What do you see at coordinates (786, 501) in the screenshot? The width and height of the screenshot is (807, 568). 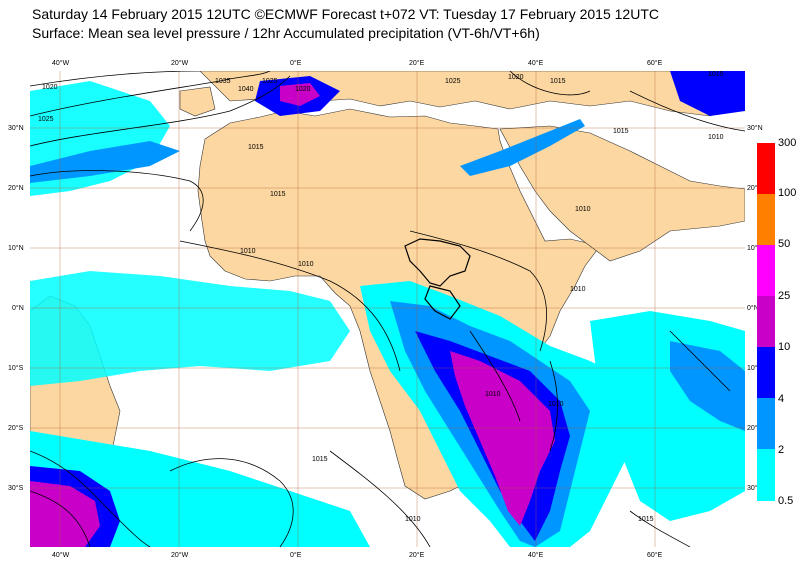 I see `legend-label: 0.5` at bounding box center [786, 501].